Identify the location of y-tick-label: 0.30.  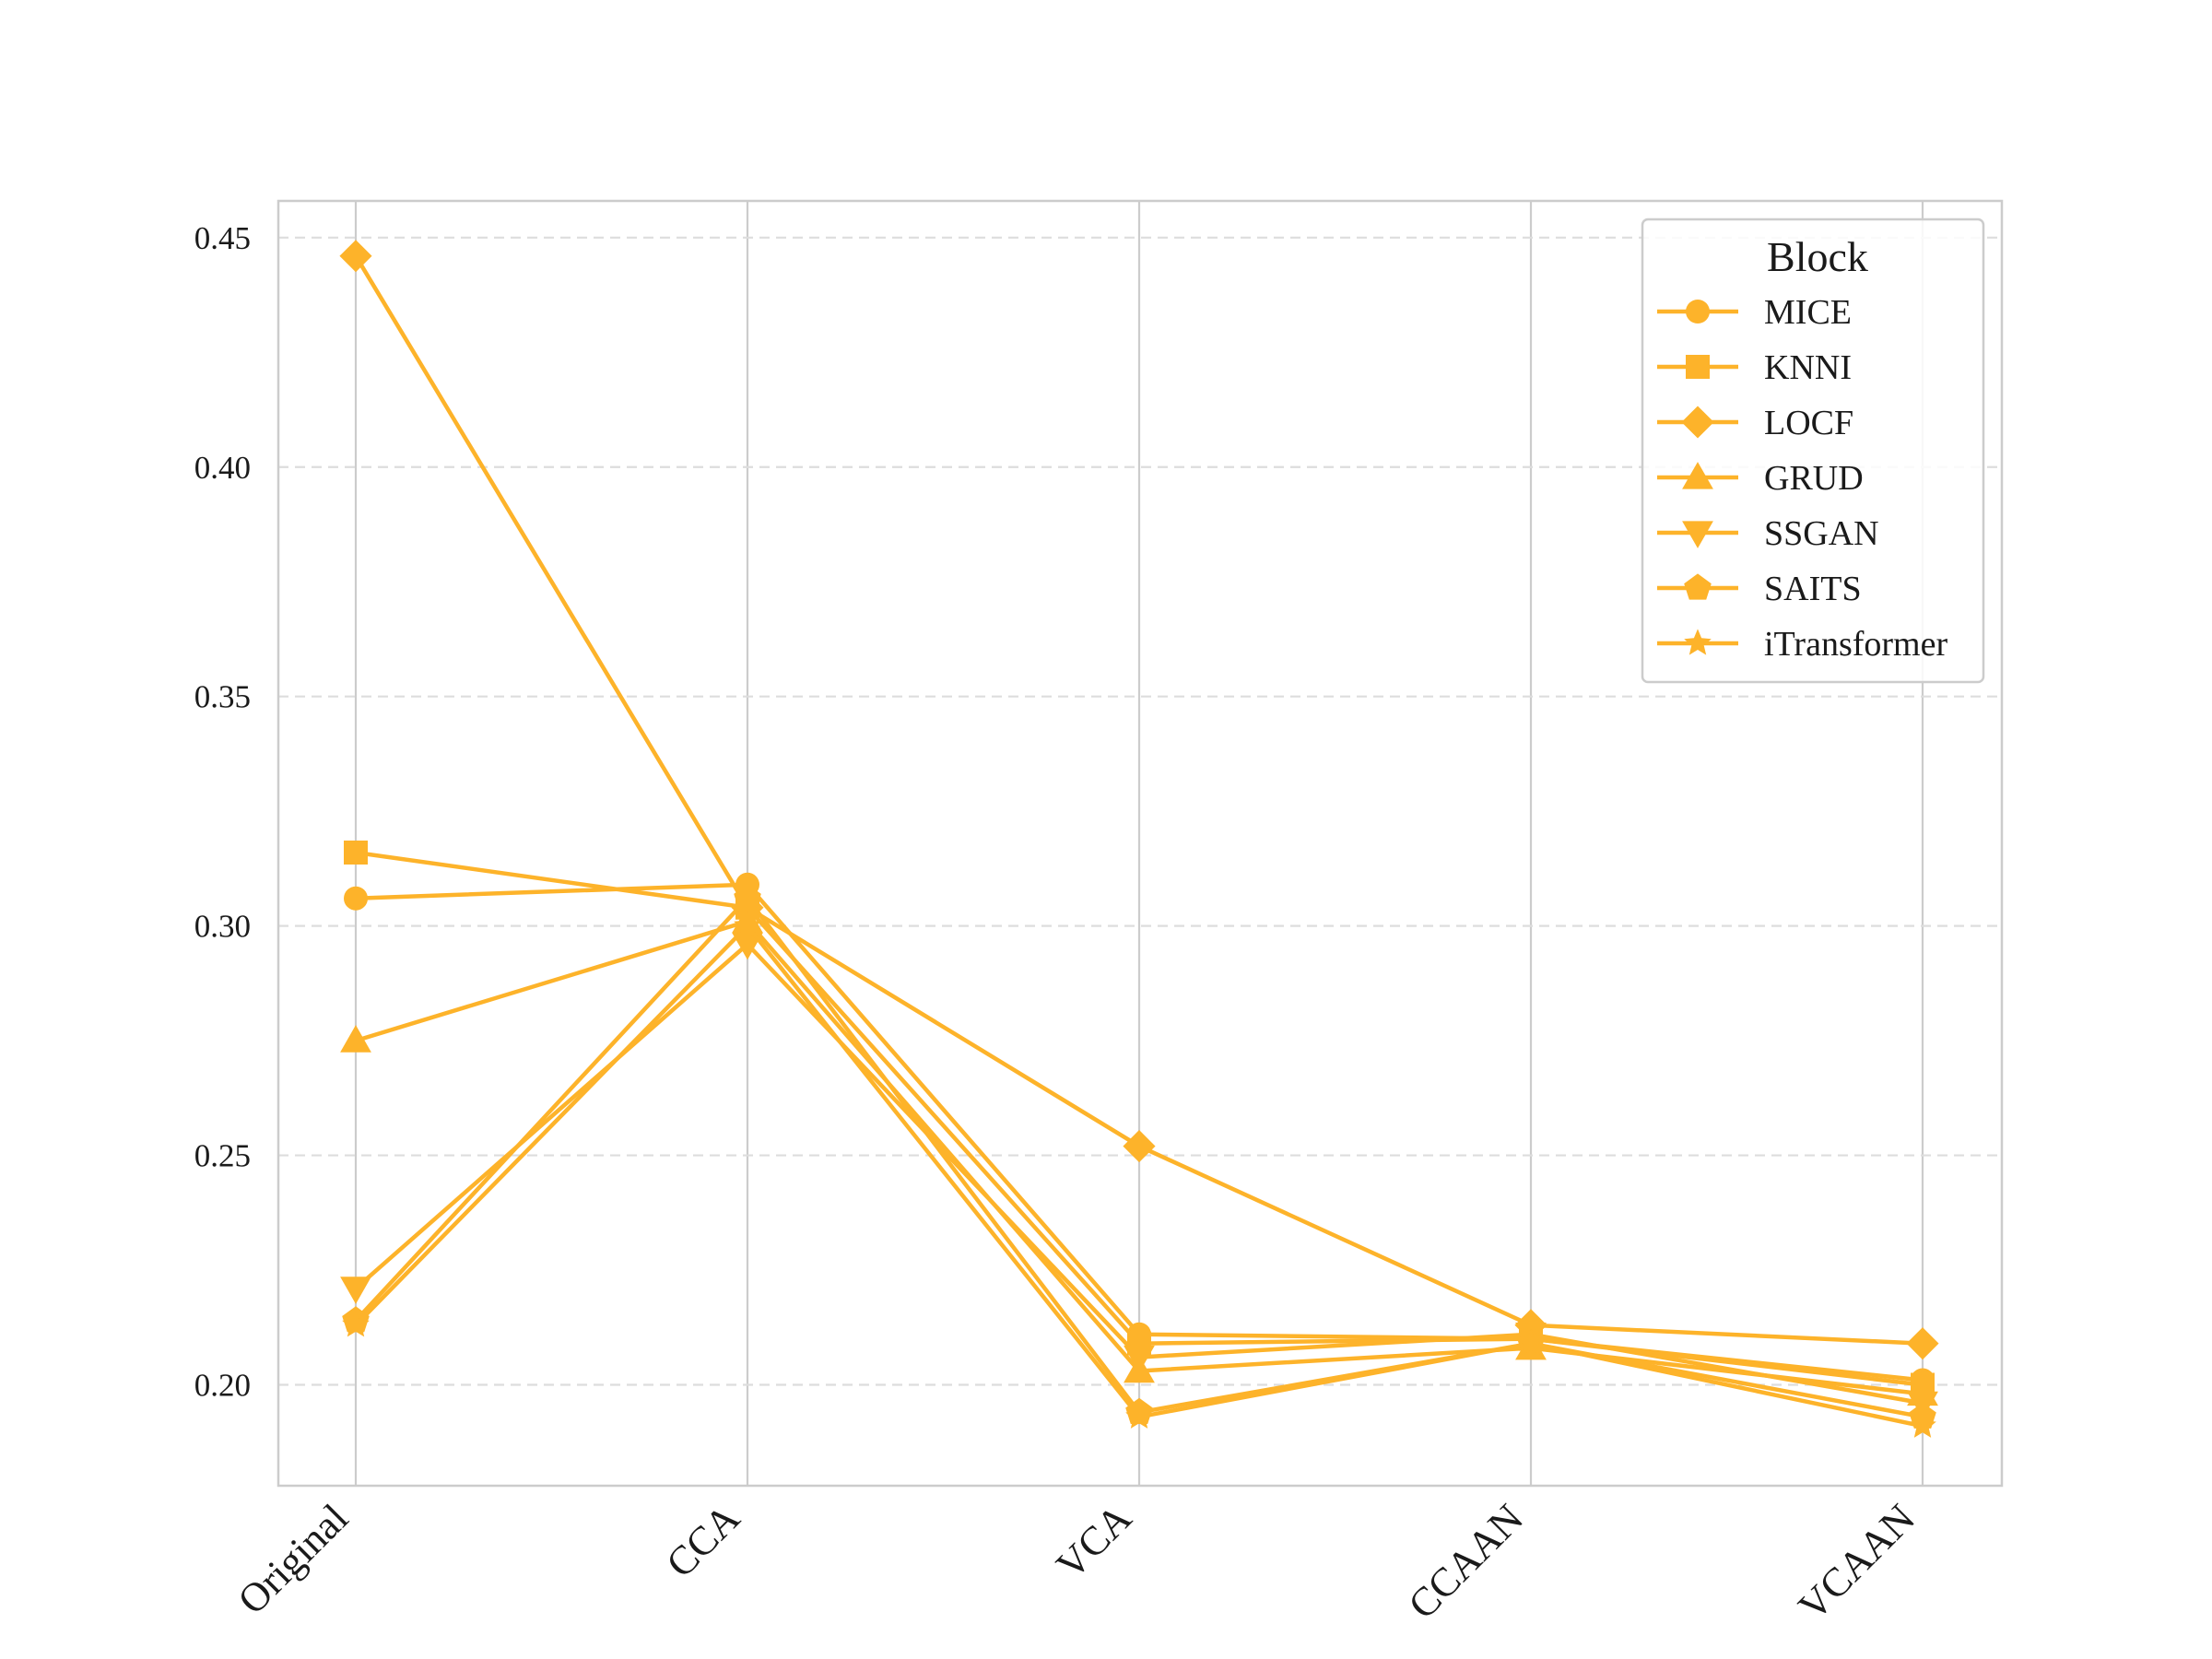
(222, 927).